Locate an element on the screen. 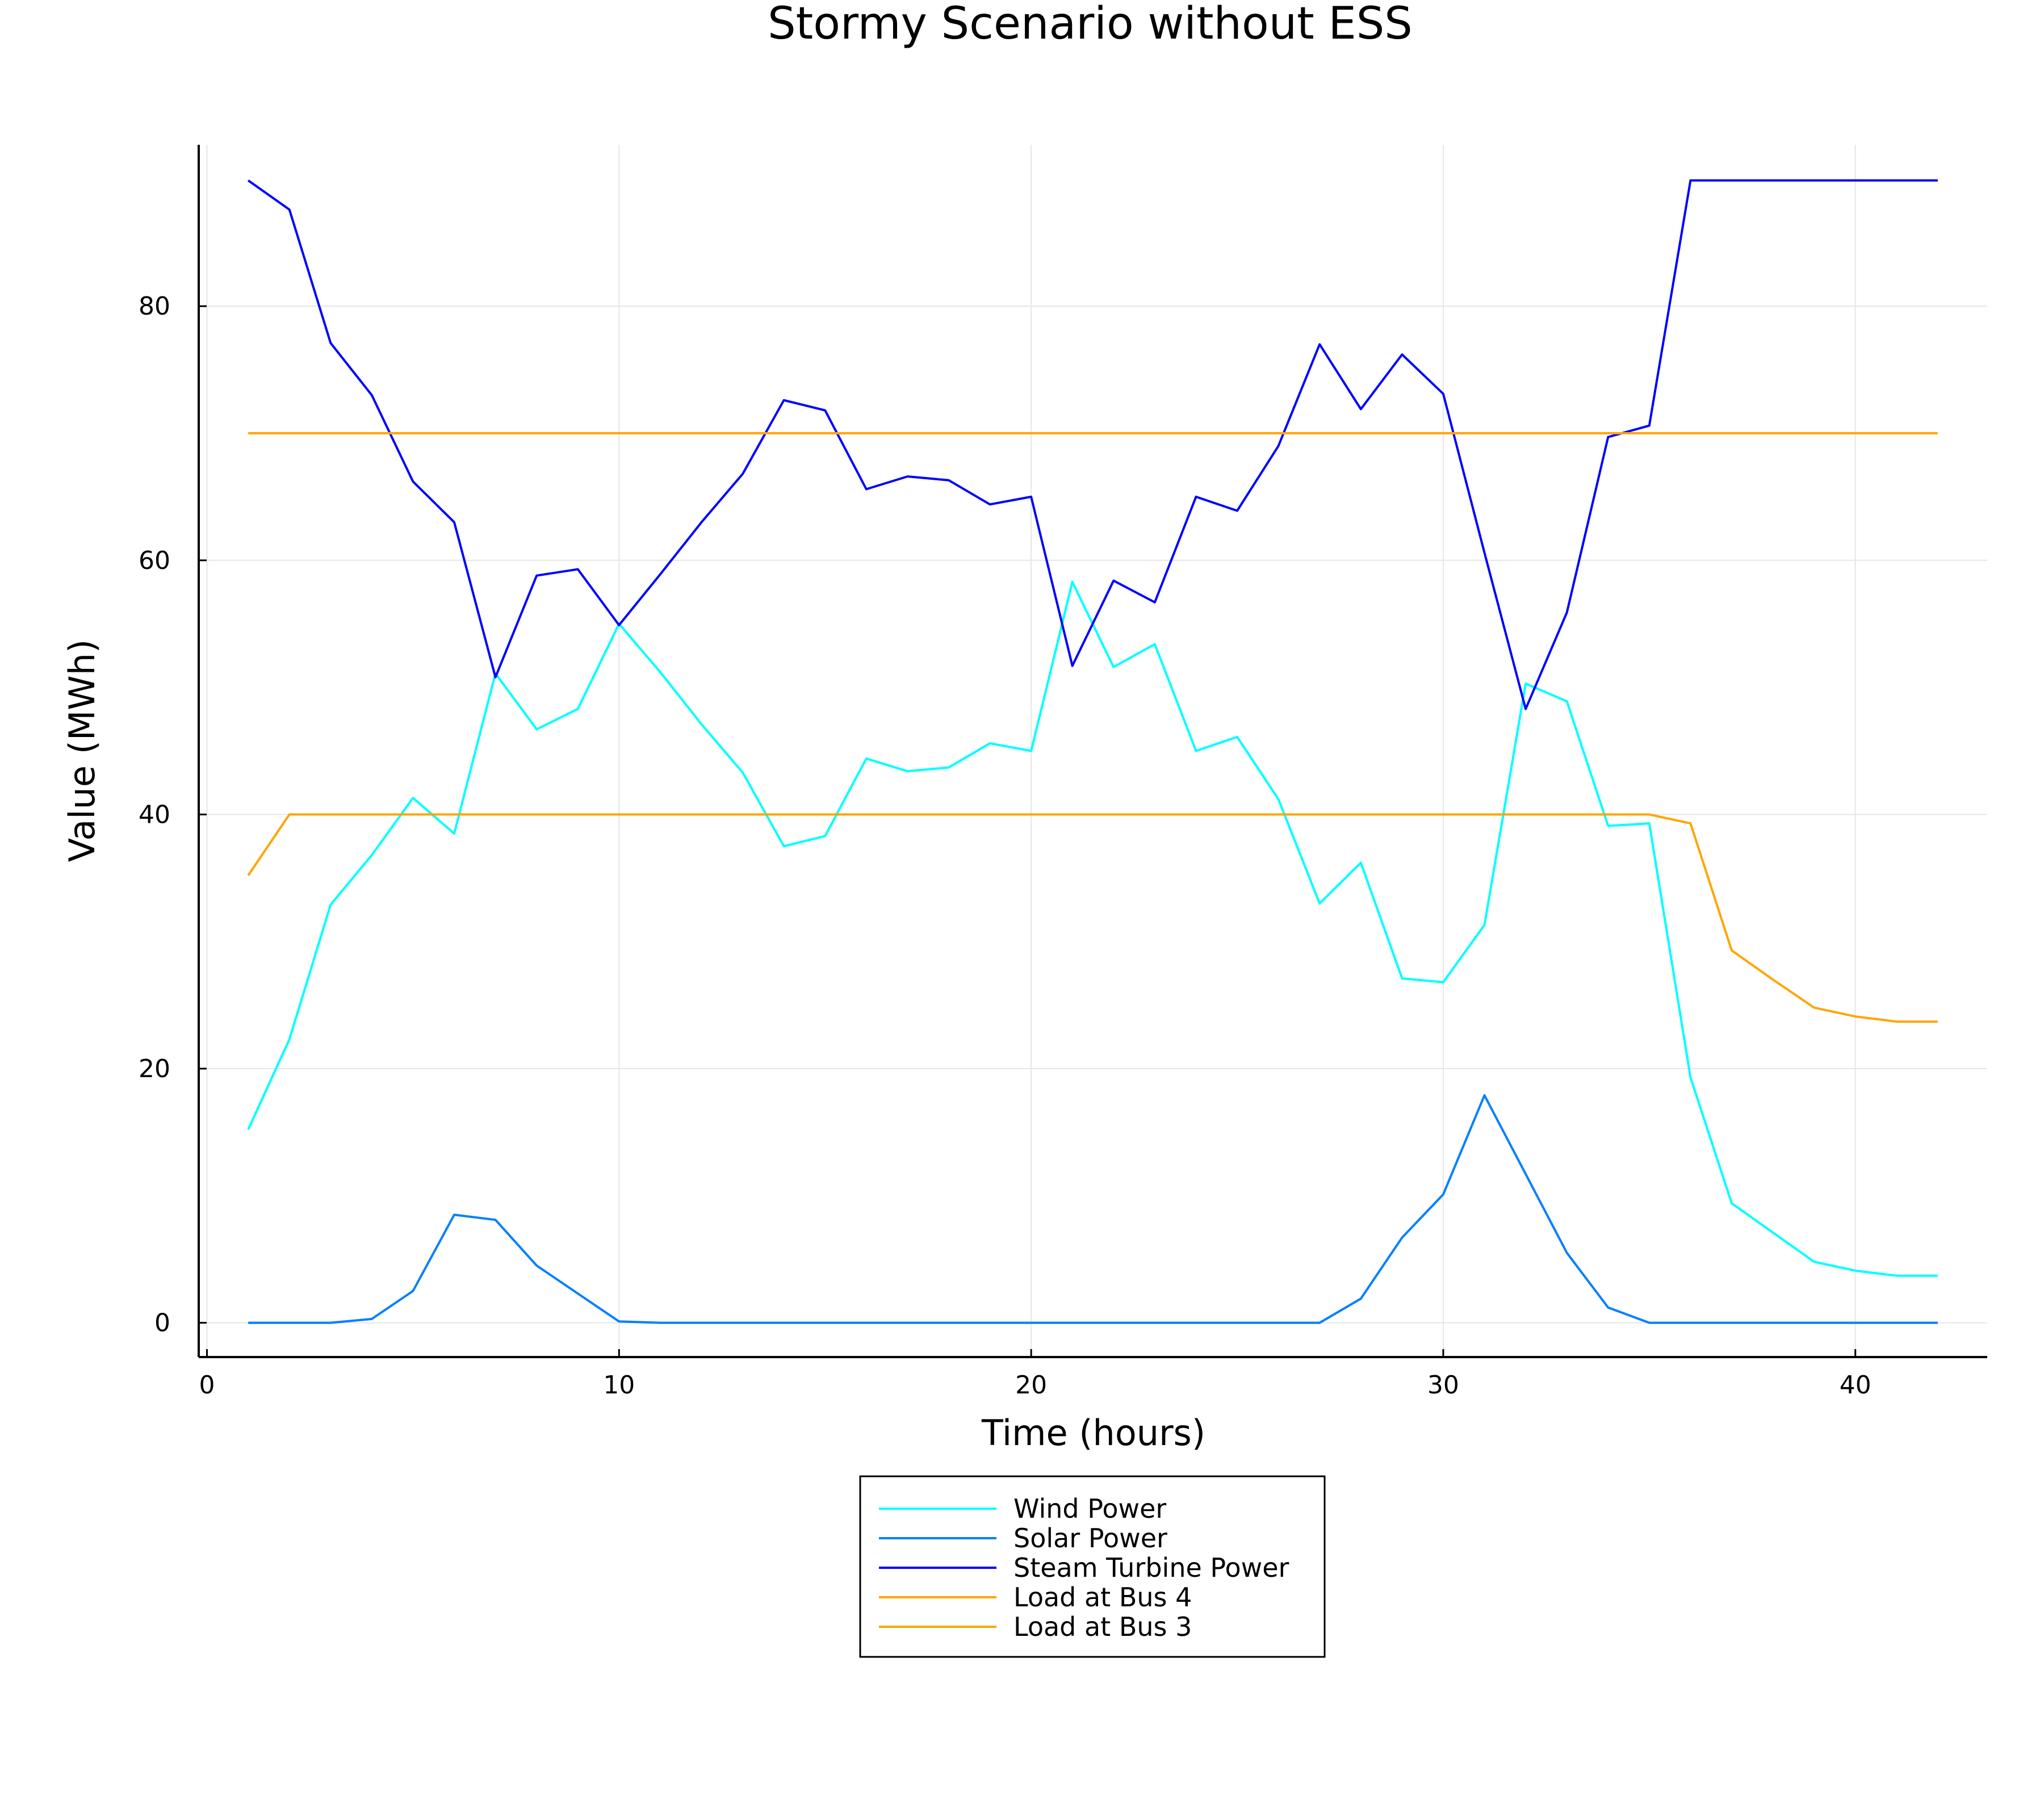 This screenshot has height=1817, width=2044. legend-label-solar-power: Solar Power is located at coordinates (1090, 1539).